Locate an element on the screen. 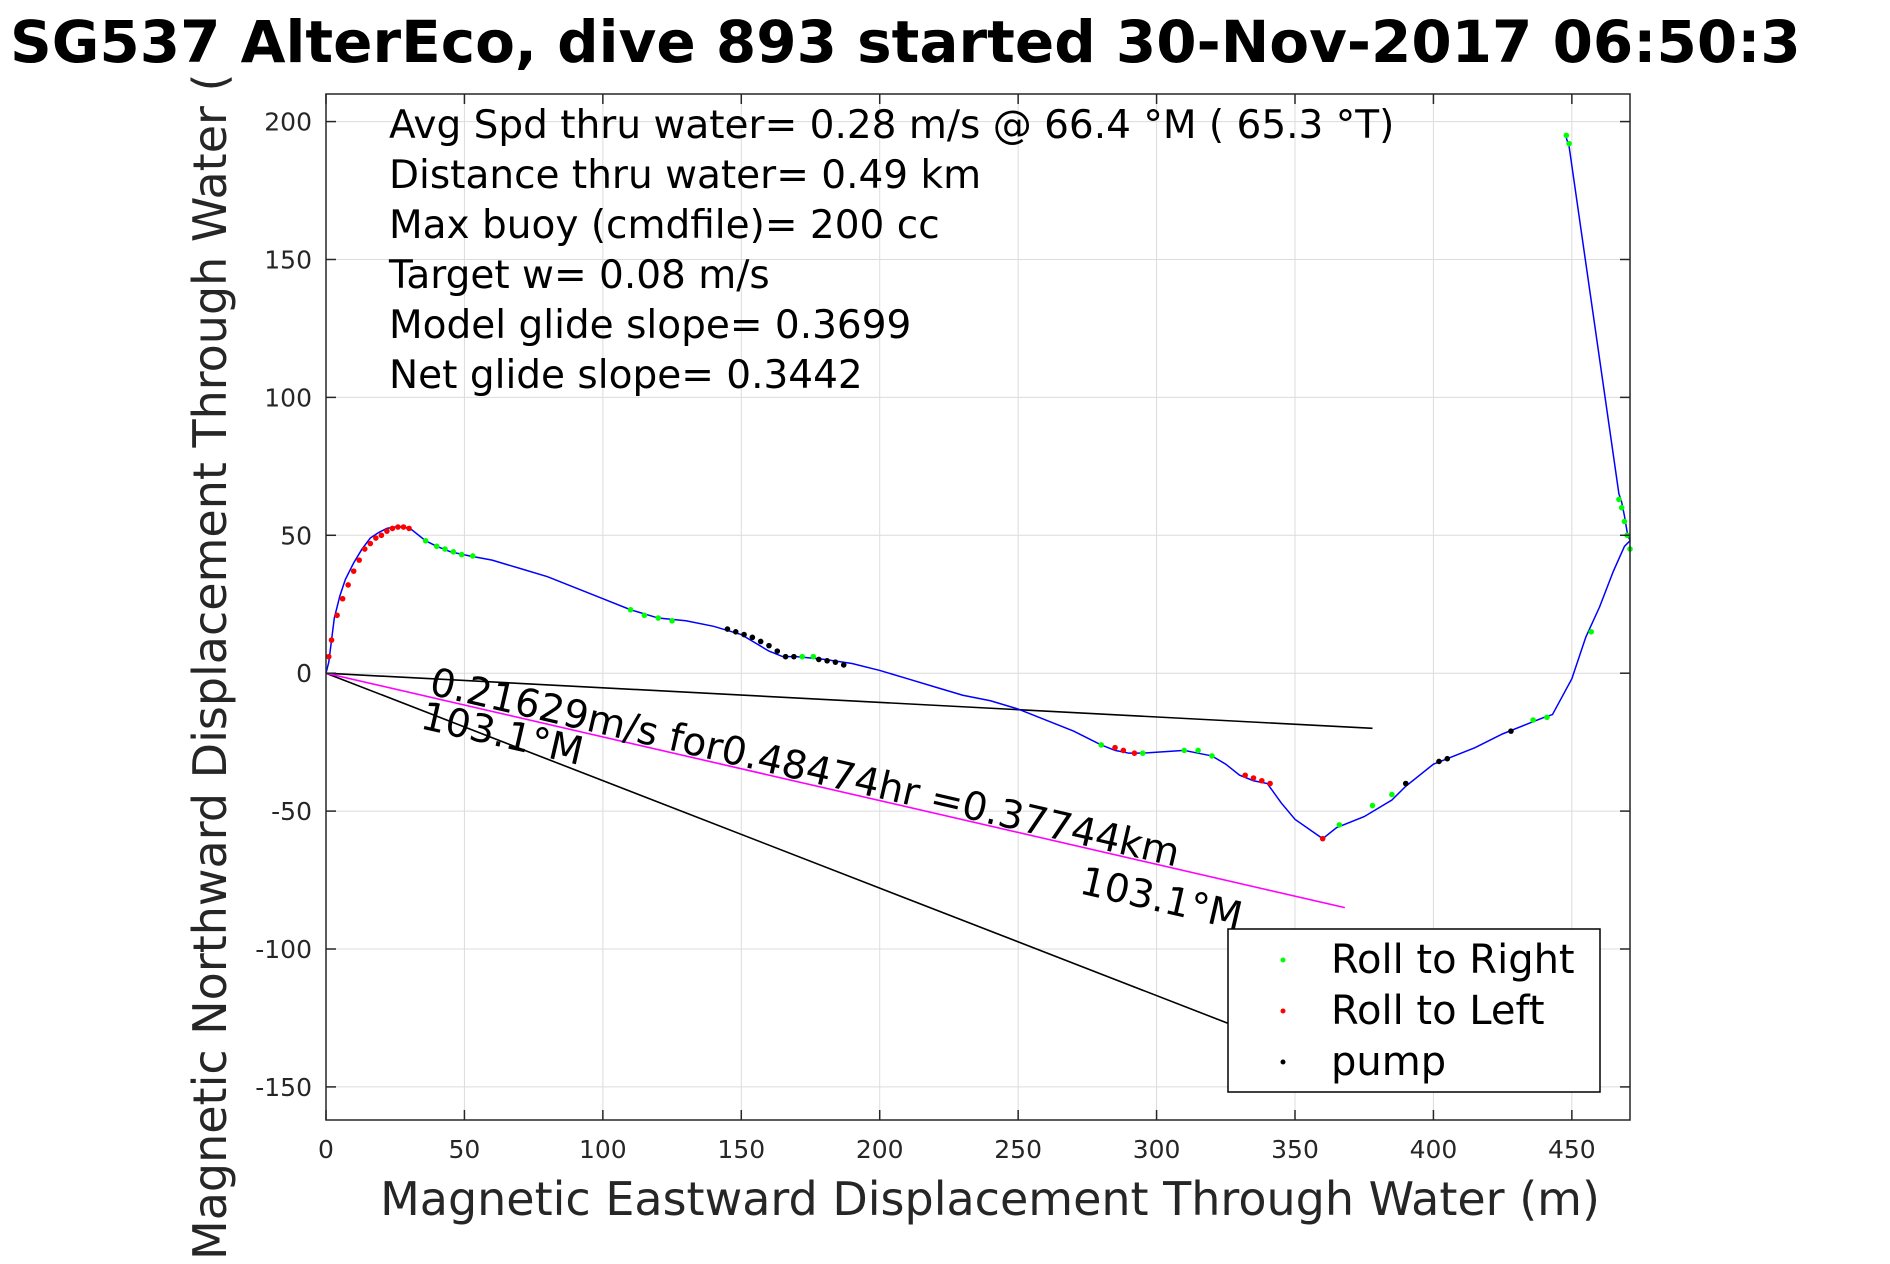 The width and height of the screenshot is (1890, 1264). y-tick-label: -150 is located at coordinates (283, 1087).